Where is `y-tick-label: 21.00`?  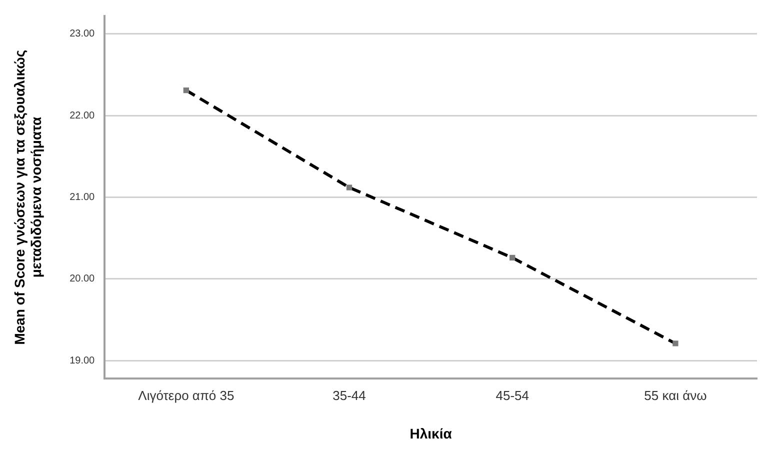
y-tick-label: 21.00 is located at coordinates (83, 198).